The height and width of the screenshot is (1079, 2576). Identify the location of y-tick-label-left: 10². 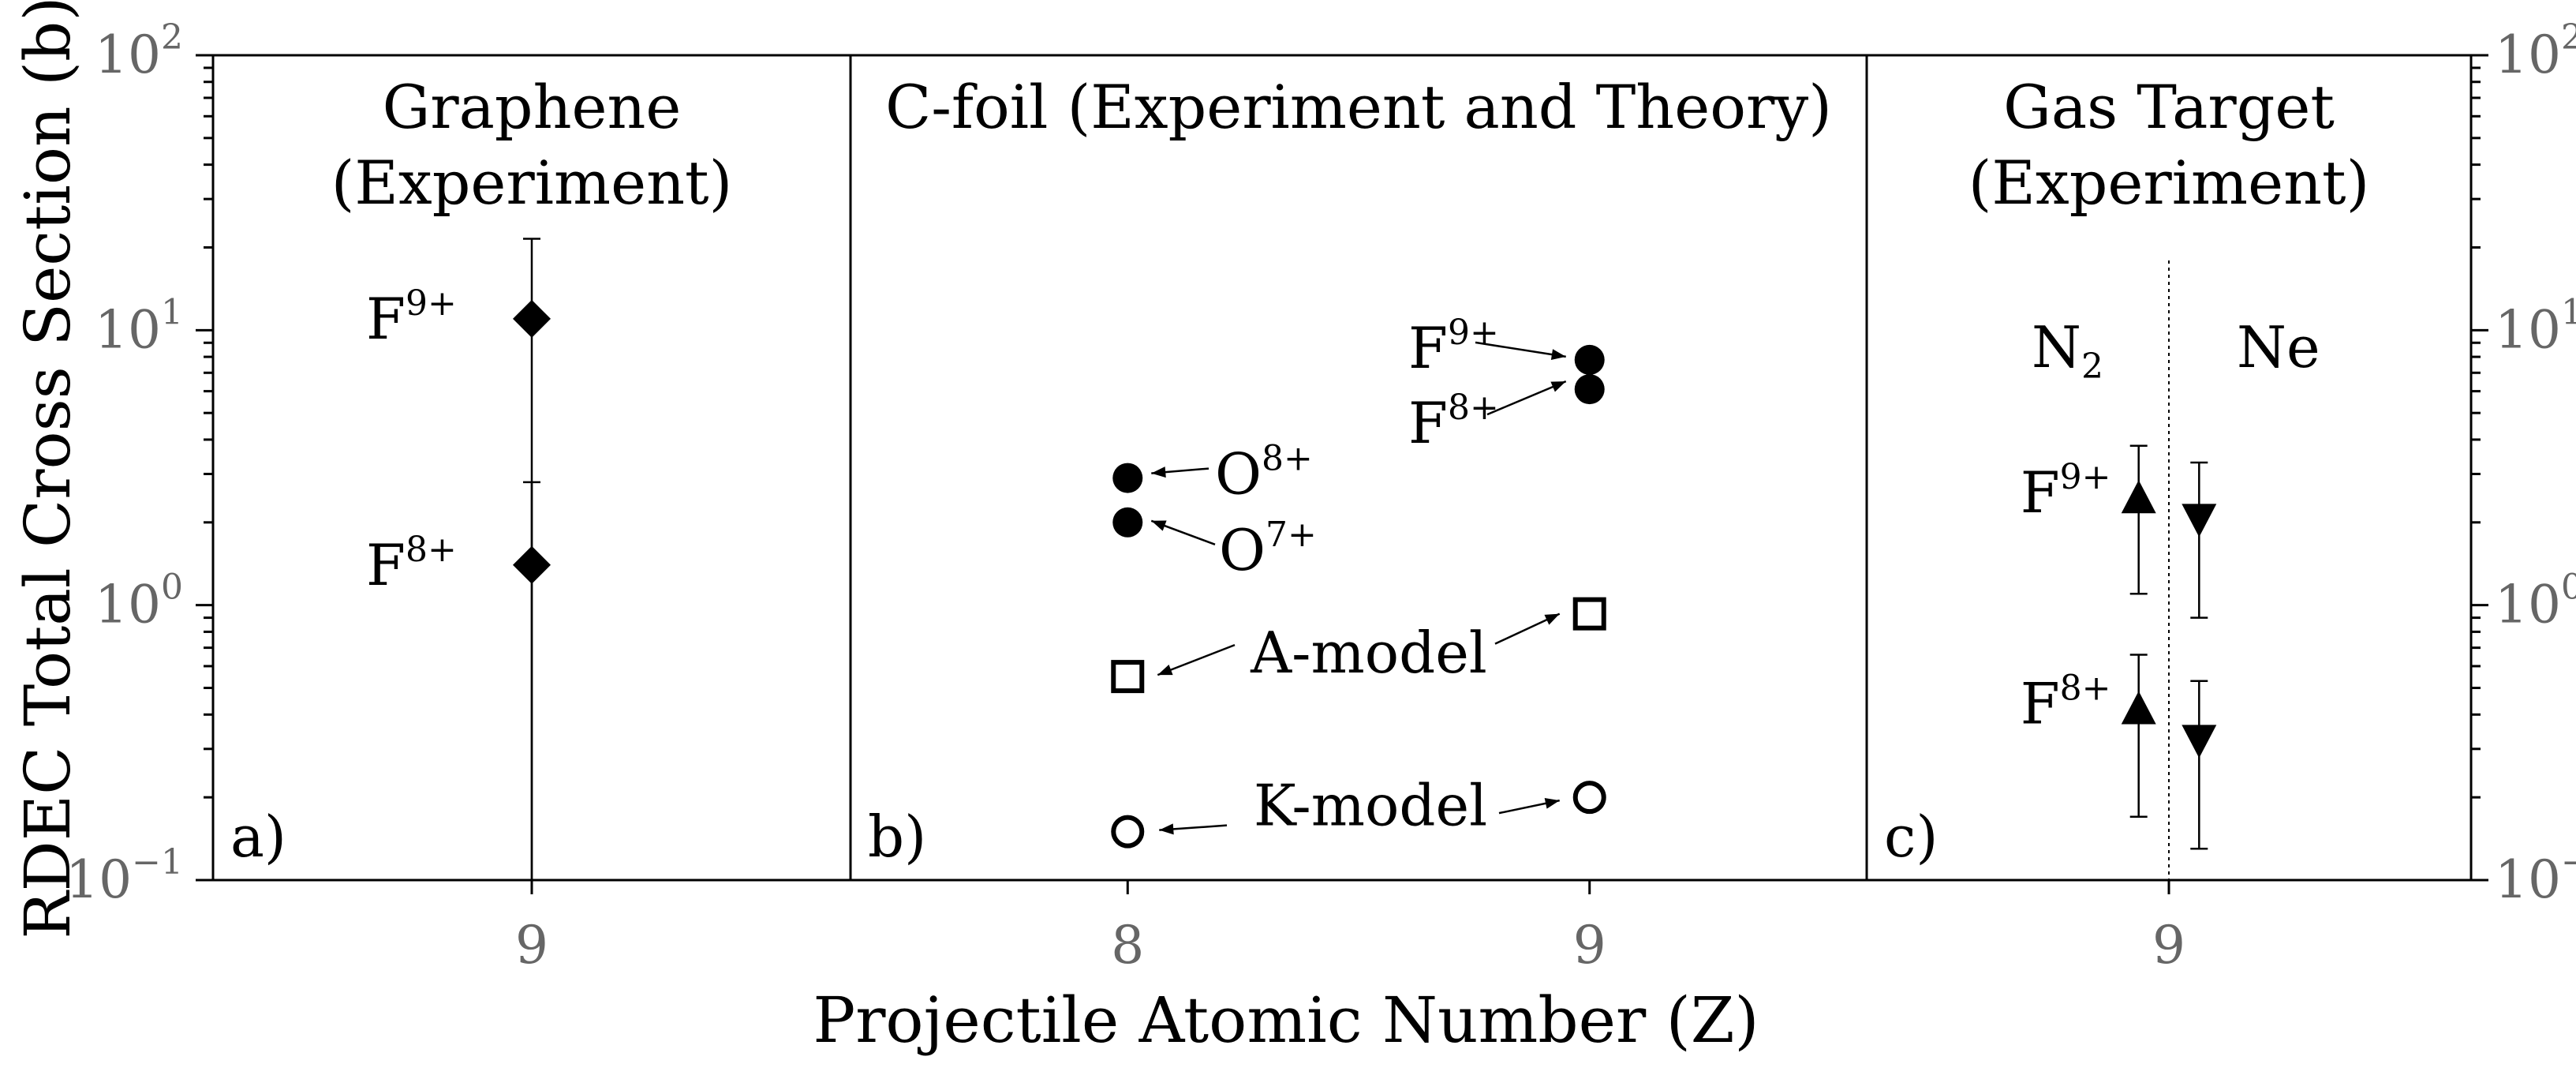
(139, 51).